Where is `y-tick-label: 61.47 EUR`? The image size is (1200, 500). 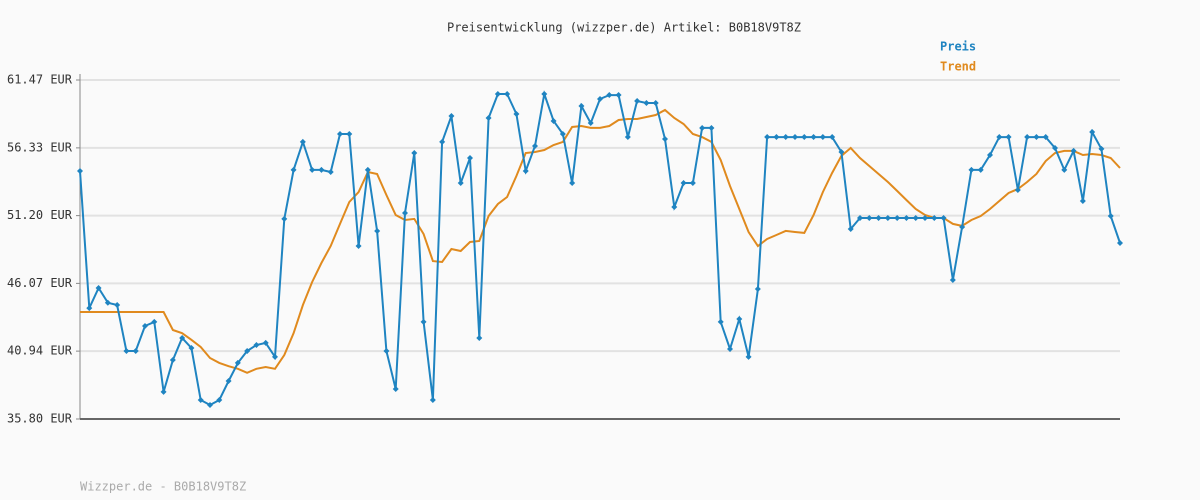 y-tick-label: 61.47 EUR is located at coordinates (40, 80).